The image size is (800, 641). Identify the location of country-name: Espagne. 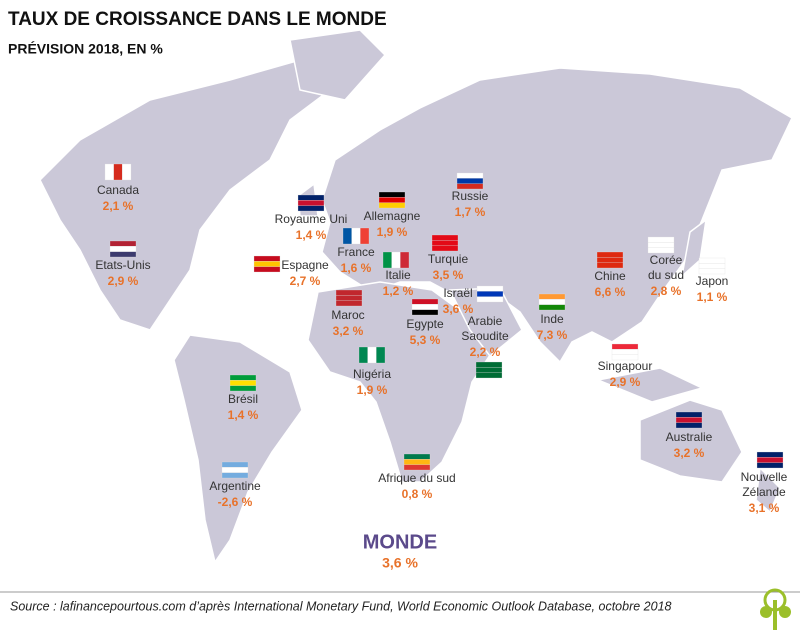
(305, 265).